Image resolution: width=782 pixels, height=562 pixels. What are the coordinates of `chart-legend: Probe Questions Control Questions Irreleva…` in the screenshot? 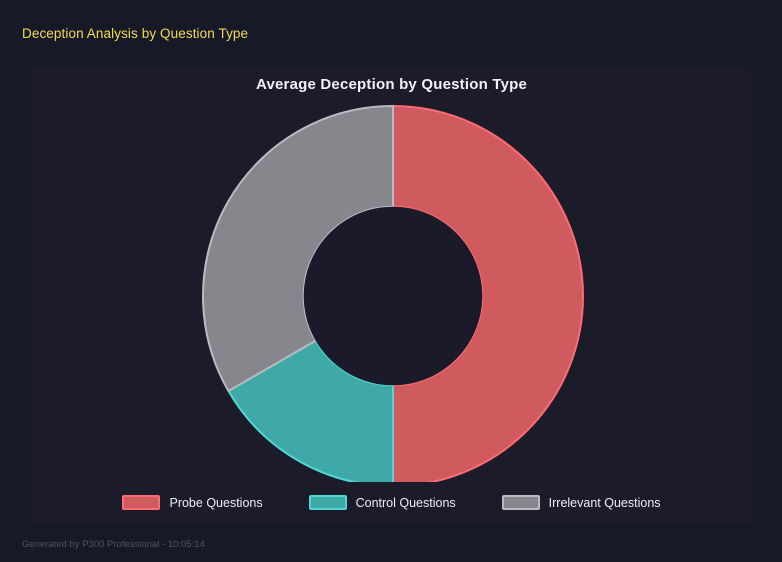 It's located at (391, 502).